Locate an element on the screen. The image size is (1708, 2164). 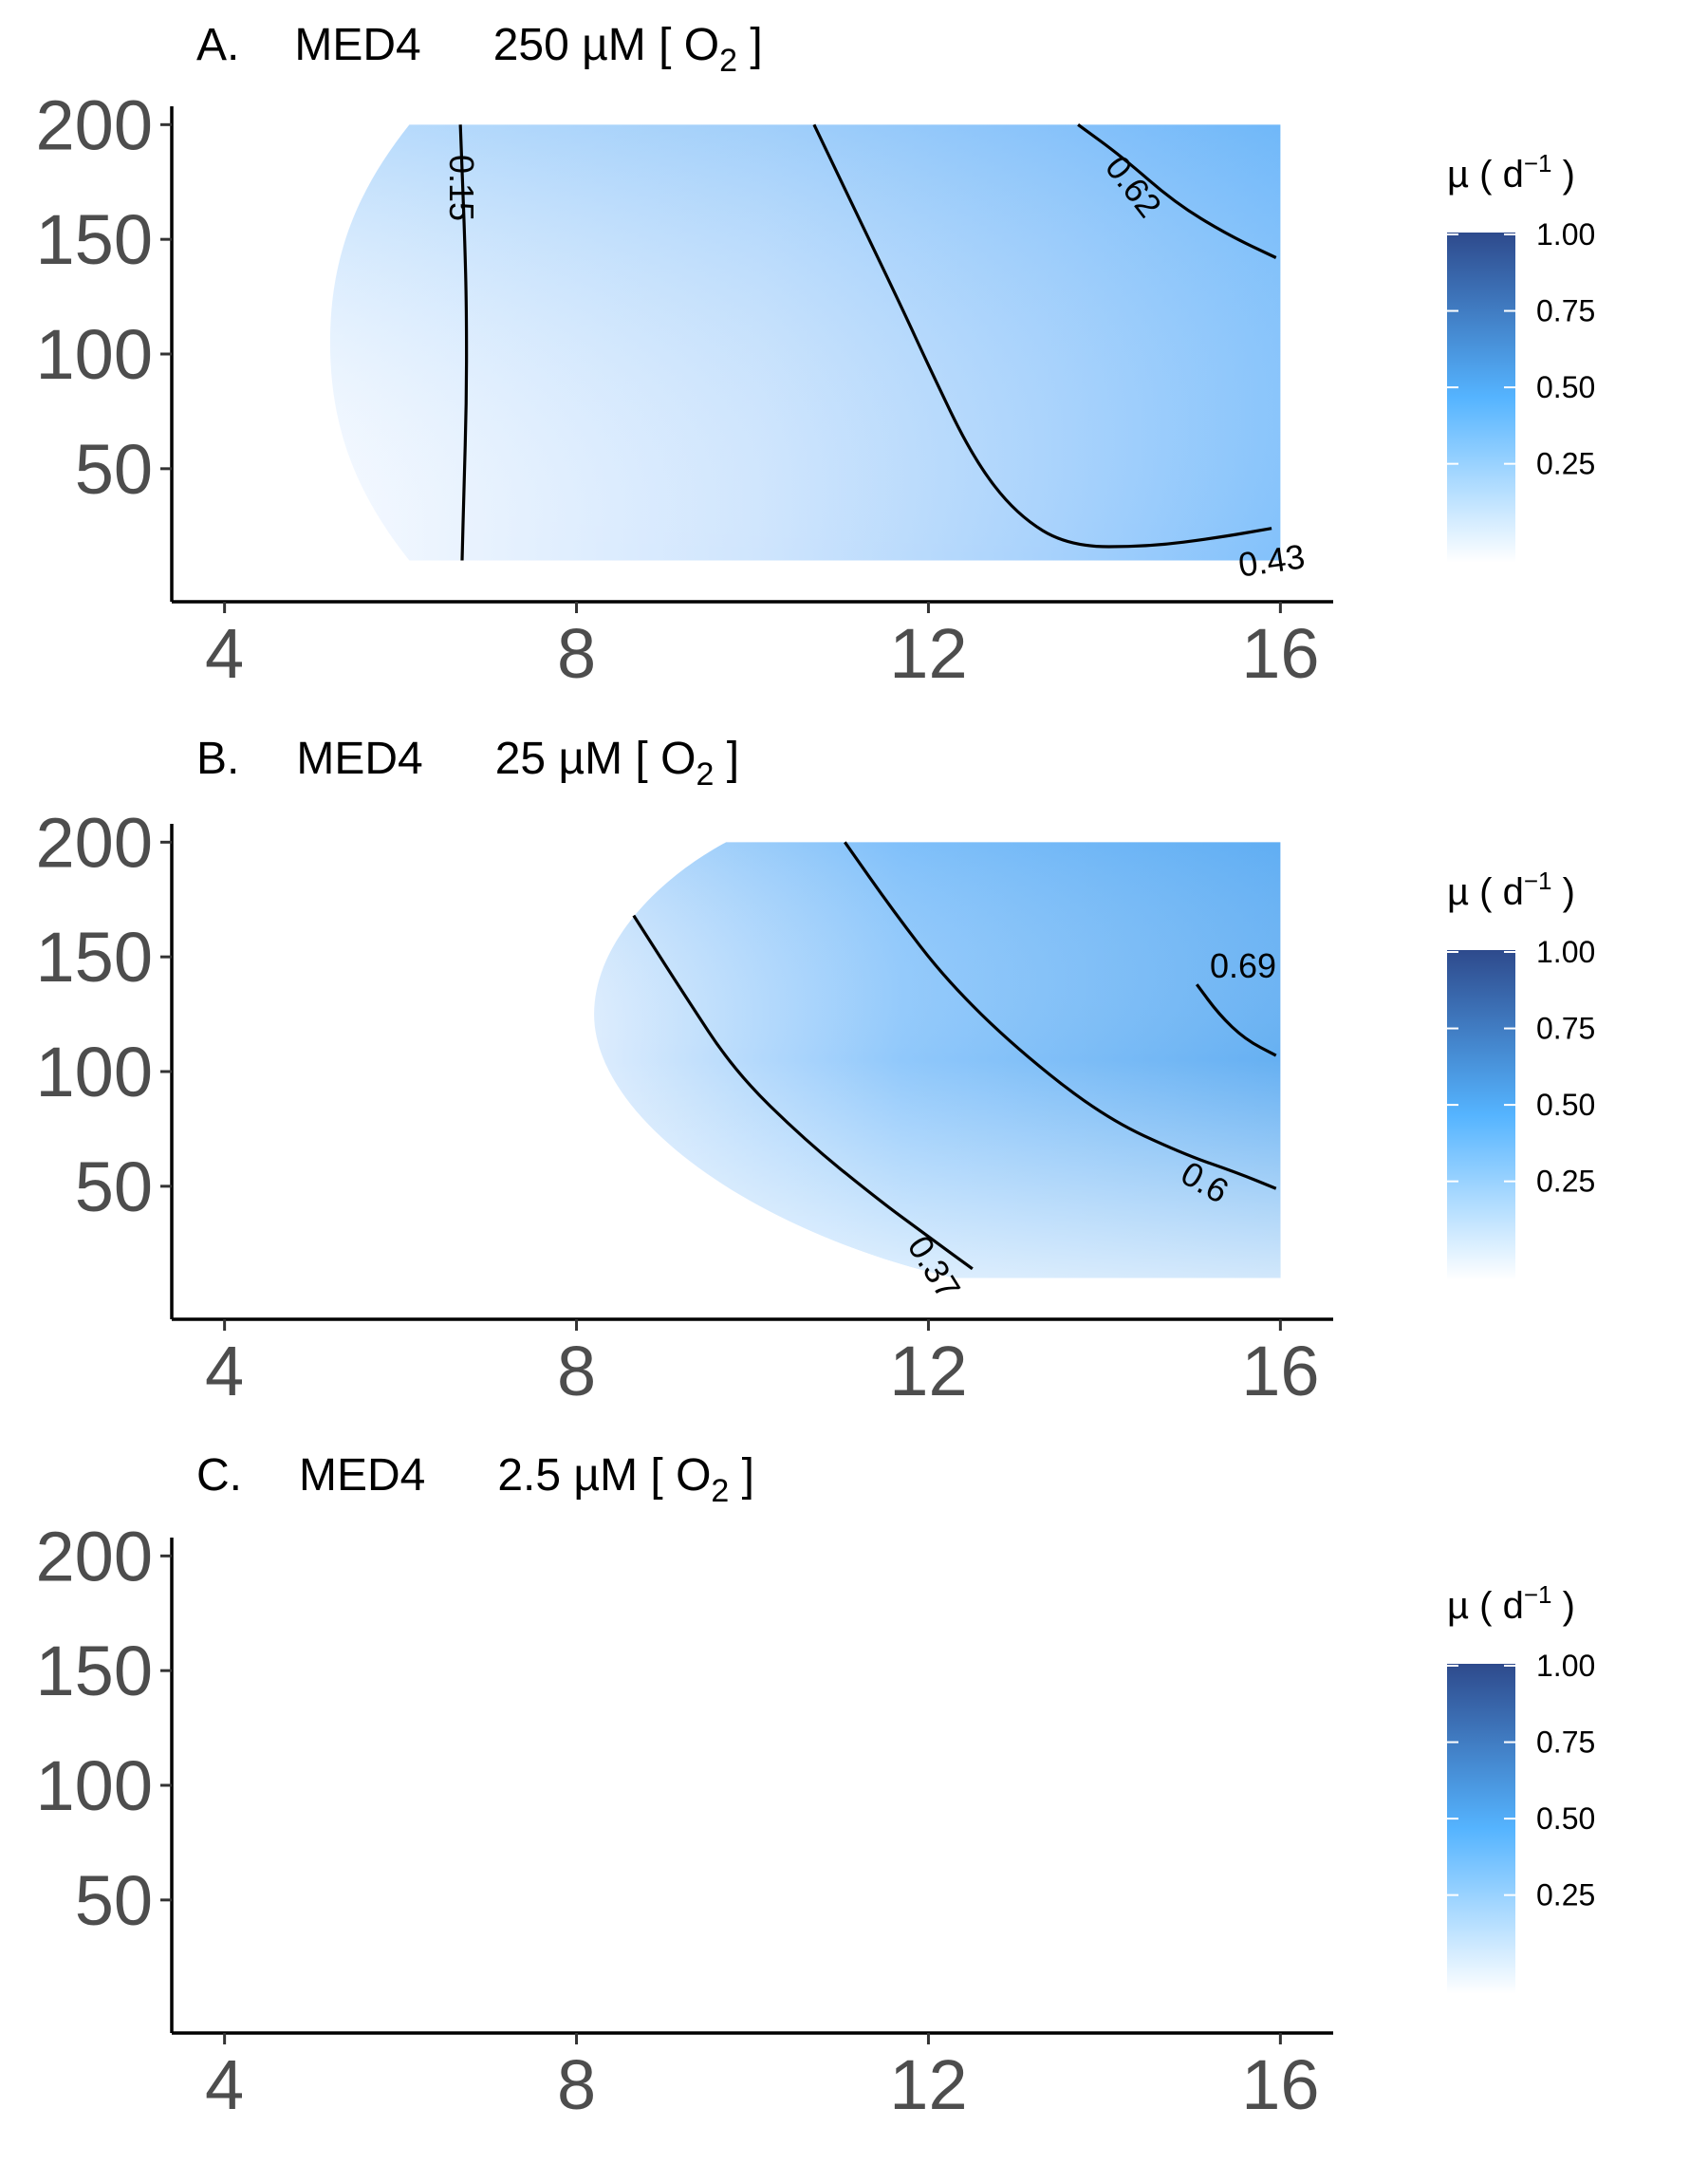
oxygen-condition: 2.5 µM [ O is located at coordinates (604, 1475).